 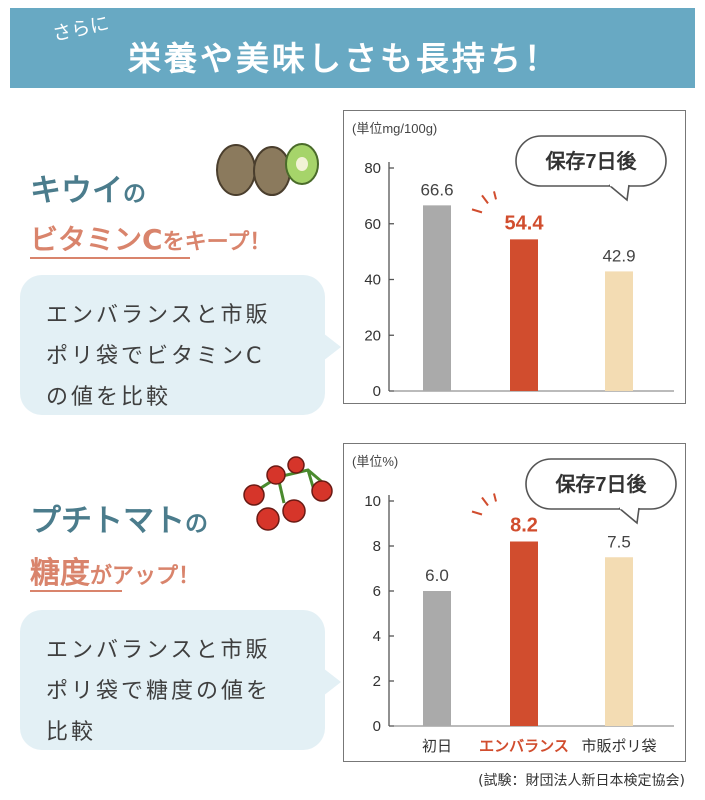 I want to click on note-line: の値を比較, so click(x=109, y=397).